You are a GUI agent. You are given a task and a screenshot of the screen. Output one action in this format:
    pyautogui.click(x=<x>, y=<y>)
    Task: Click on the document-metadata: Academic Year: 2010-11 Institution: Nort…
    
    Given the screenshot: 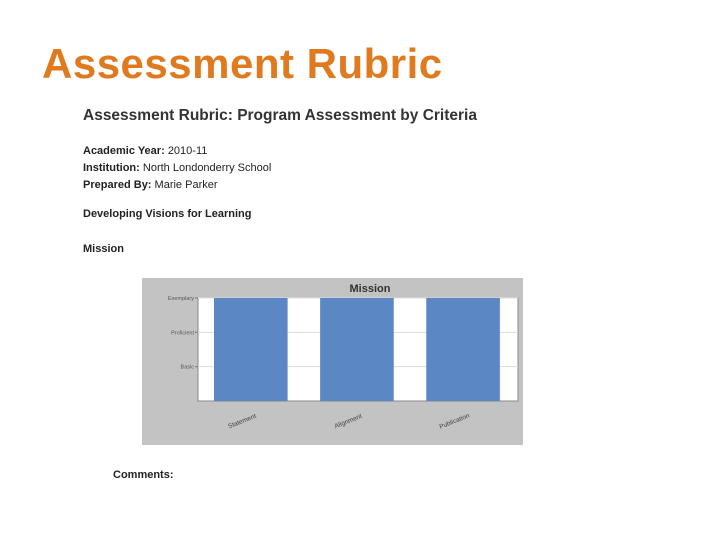 What is the action you would take?
    pyautogui.click(x=177, y=168)
    